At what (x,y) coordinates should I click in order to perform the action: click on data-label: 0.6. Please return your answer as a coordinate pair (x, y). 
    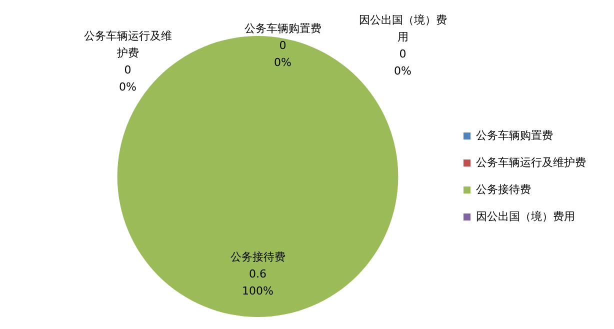
    Looking at the image, I should click on (257, 274).